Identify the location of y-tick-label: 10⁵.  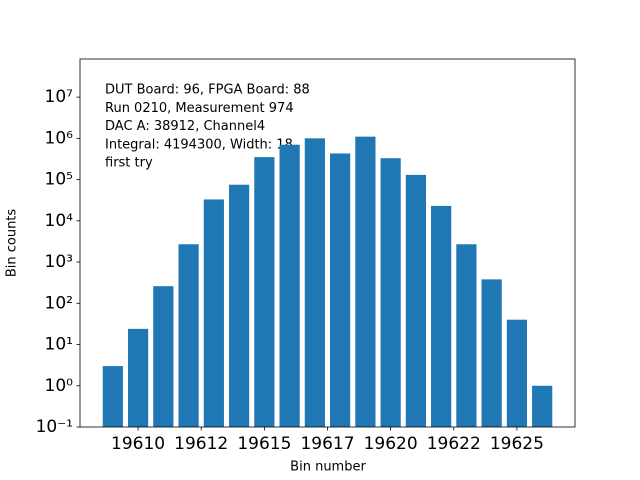
(59, 180).